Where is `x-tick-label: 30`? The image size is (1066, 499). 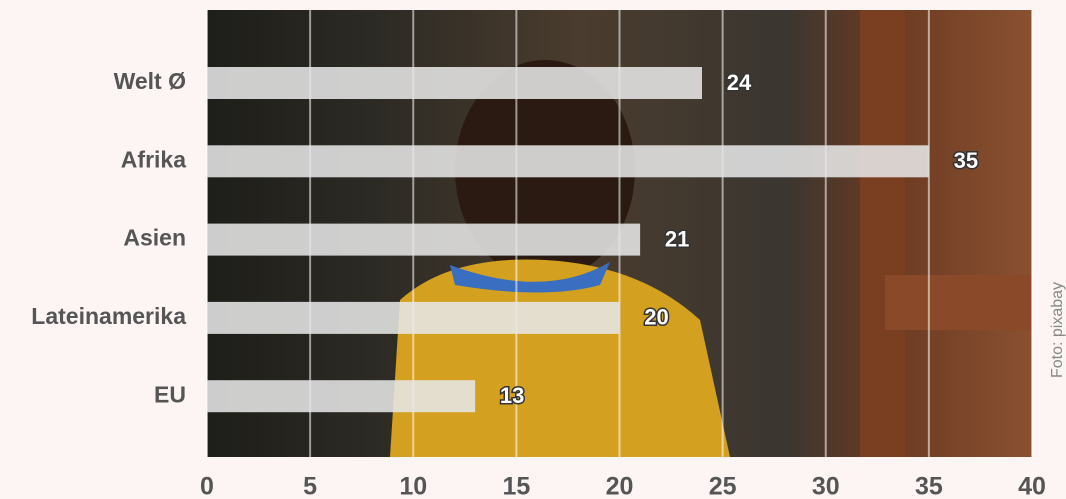 x-tick-label: 30 is located at coordinates (826, 486).